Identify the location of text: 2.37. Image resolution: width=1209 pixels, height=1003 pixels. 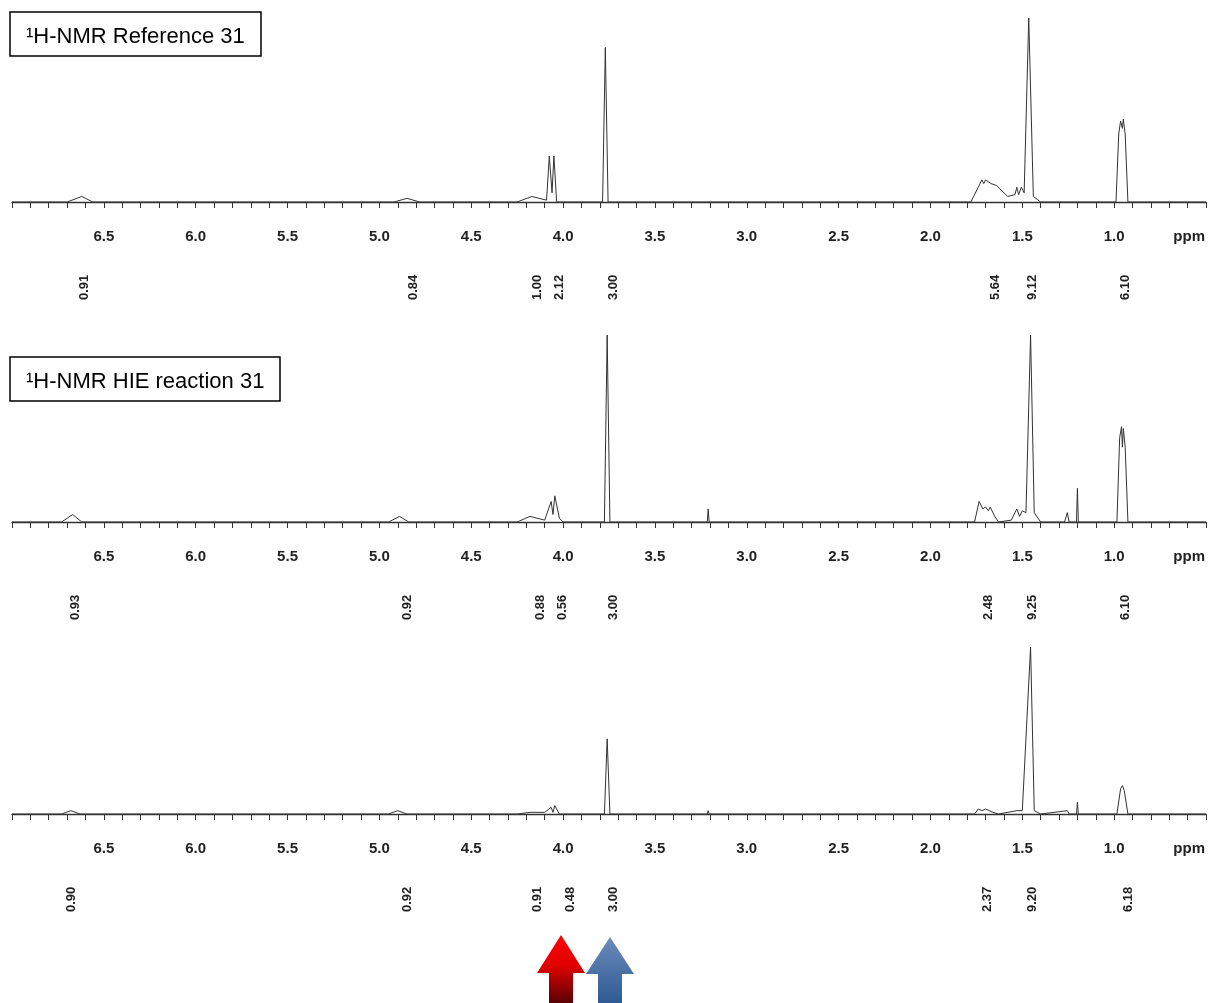
(986, 899).